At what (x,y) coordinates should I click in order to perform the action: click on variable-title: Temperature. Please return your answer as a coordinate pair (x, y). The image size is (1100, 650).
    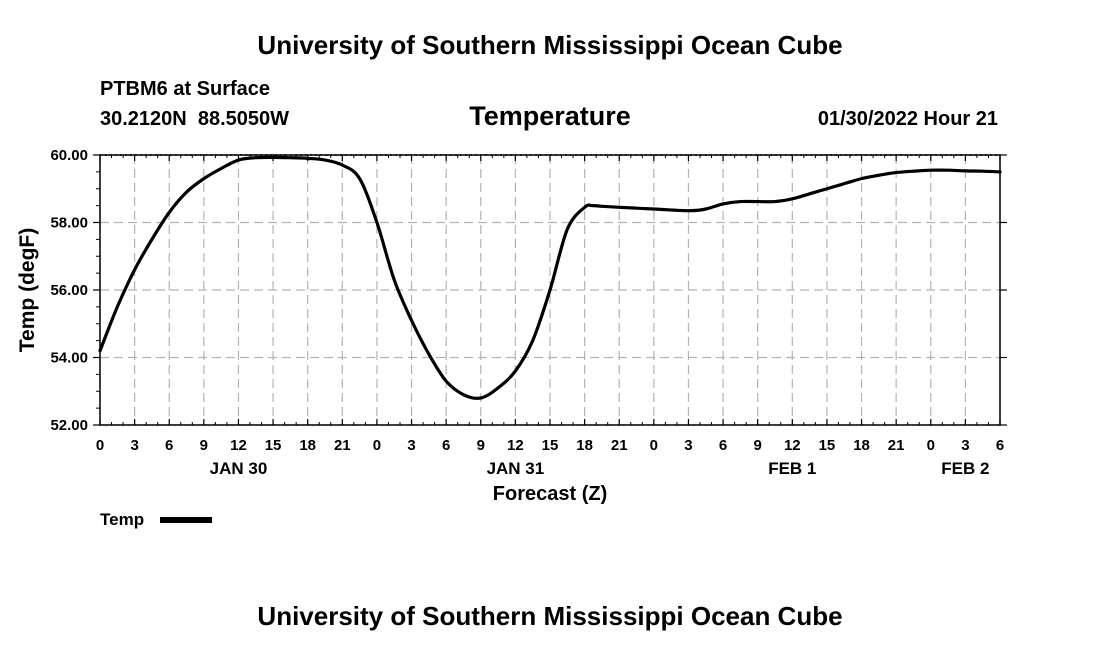
    Looking at the image, I should click on (550, 116).